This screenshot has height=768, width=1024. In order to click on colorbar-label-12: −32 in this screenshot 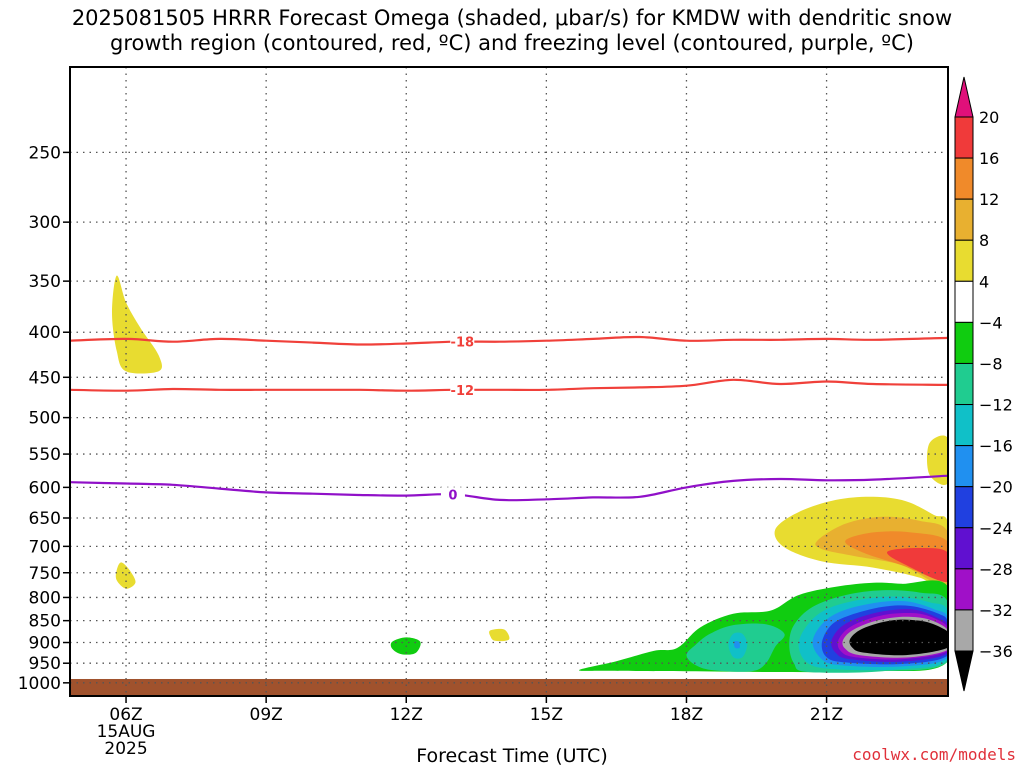, I will do `click(996, 610)`.